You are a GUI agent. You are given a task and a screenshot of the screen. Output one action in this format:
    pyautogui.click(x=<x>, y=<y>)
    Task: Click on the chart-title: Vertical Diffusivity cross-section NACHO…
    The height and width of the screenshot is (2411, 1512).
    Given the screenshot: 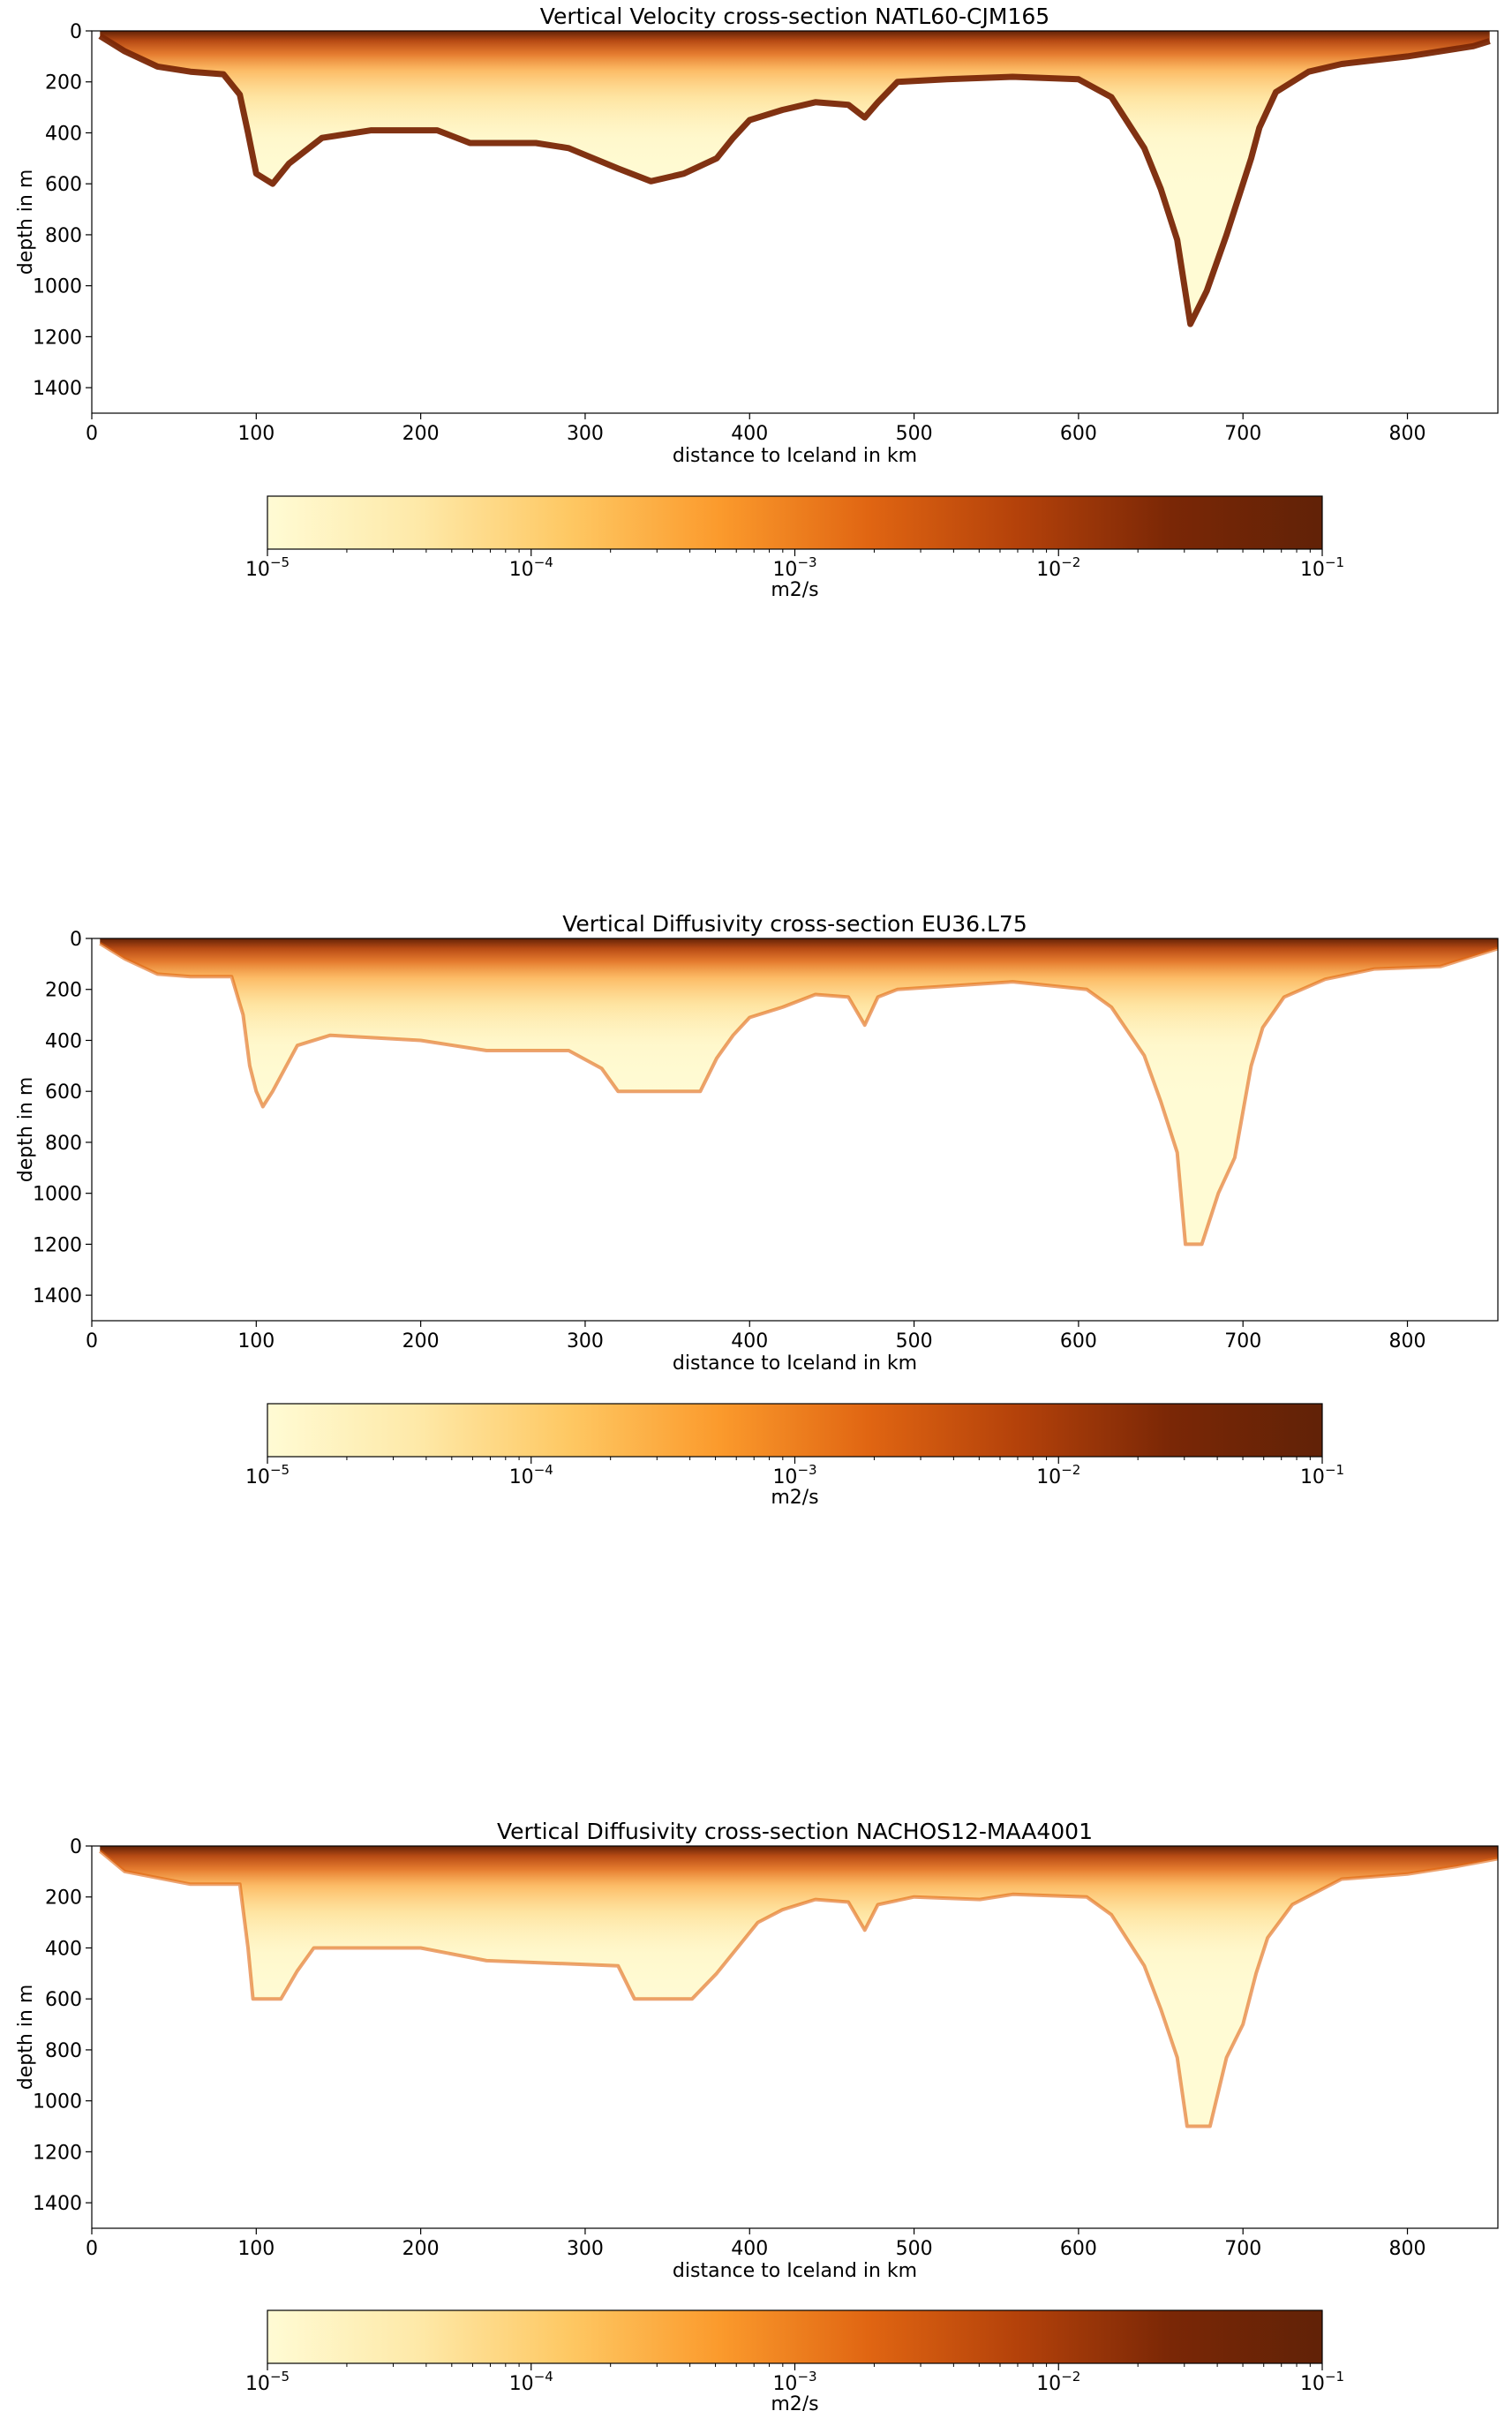 What is the action you would take?
    pyautogui.click(x=795, y=1832)
    